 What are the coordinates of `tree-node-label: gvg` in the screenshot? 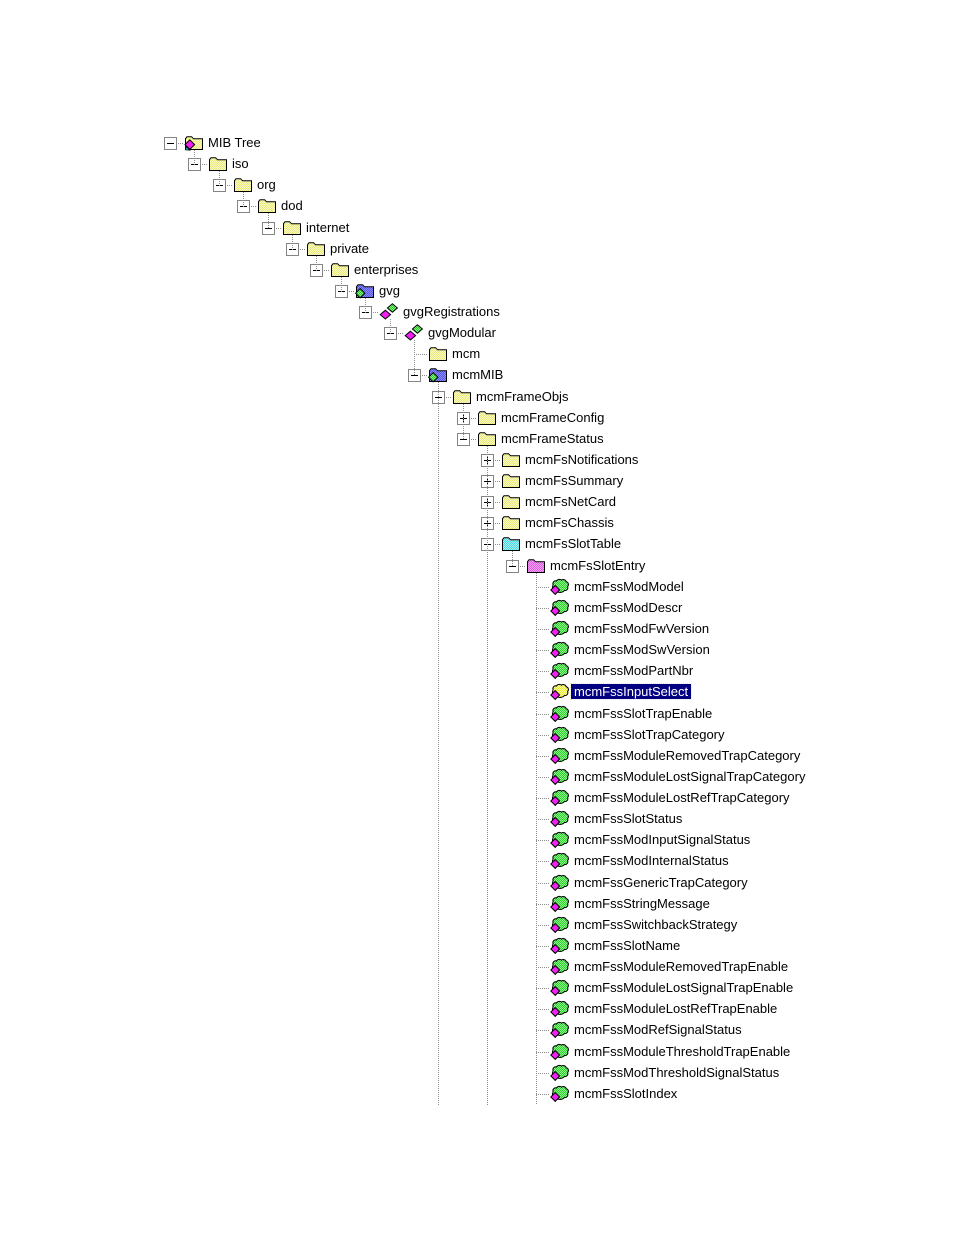 It's located at (389, 290).